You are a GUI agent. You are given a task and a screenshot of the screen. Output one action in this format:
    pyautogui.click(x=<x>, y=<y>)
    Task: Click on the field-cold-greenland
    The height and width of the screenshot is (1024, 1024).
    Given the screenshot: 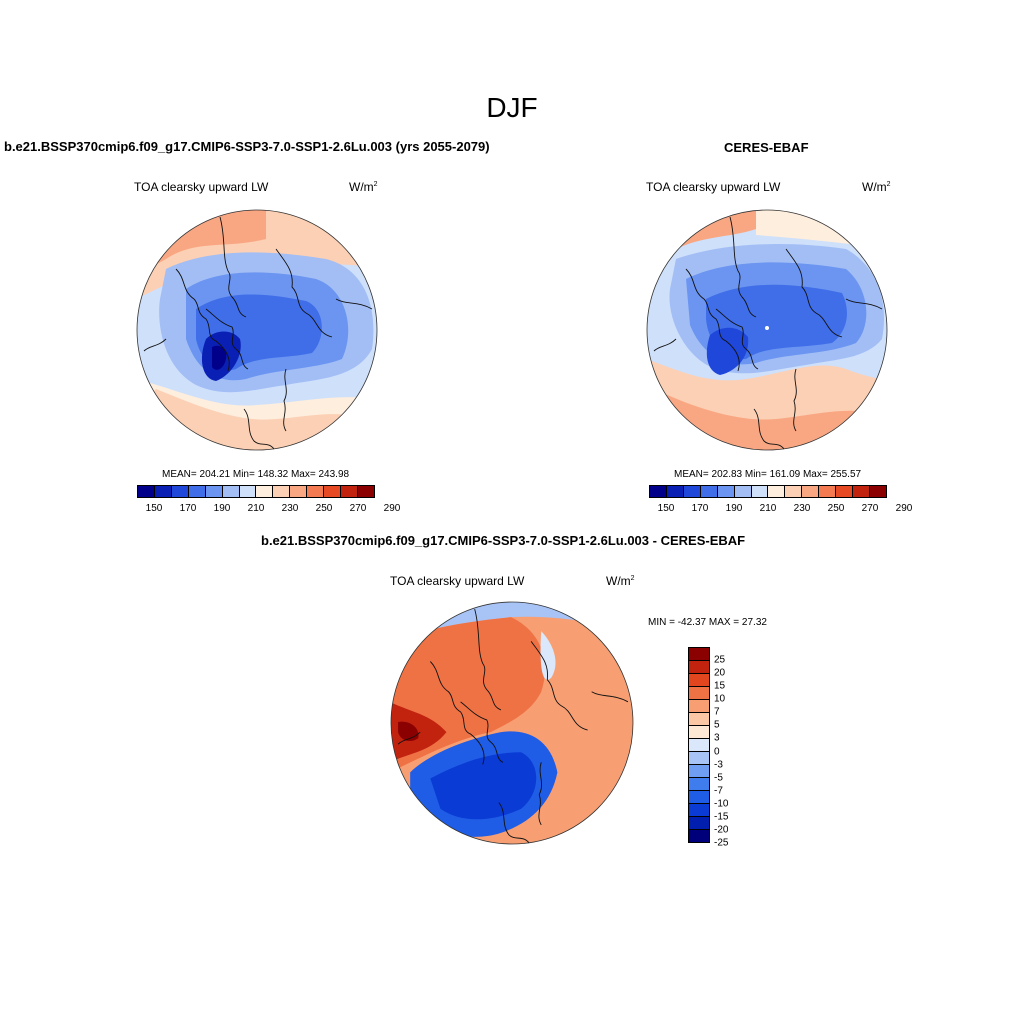 What is the action you would take?
    pyautogui.click(x=727, y=351)
    